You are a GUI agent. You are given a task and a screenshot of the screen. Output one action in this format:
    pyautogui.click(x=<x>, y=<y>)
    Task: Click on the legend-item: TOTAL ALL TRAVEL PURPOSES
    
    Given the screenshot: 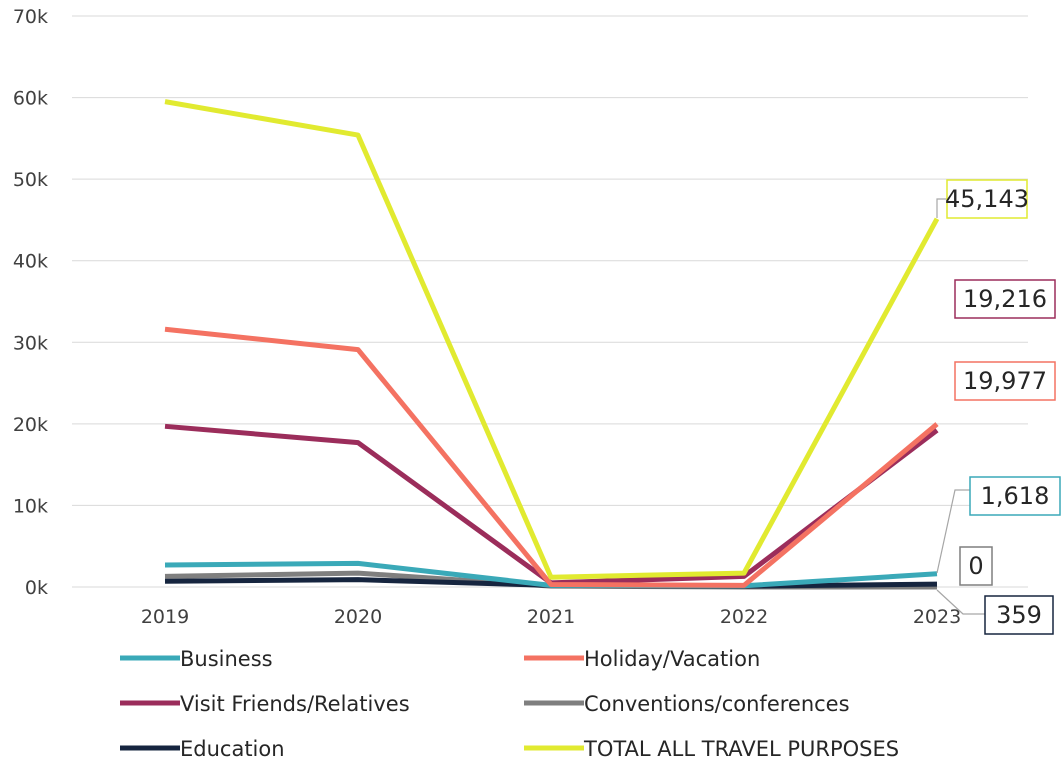 What is the action you would take?
    pyautogui.click(x=711, y=749)
    